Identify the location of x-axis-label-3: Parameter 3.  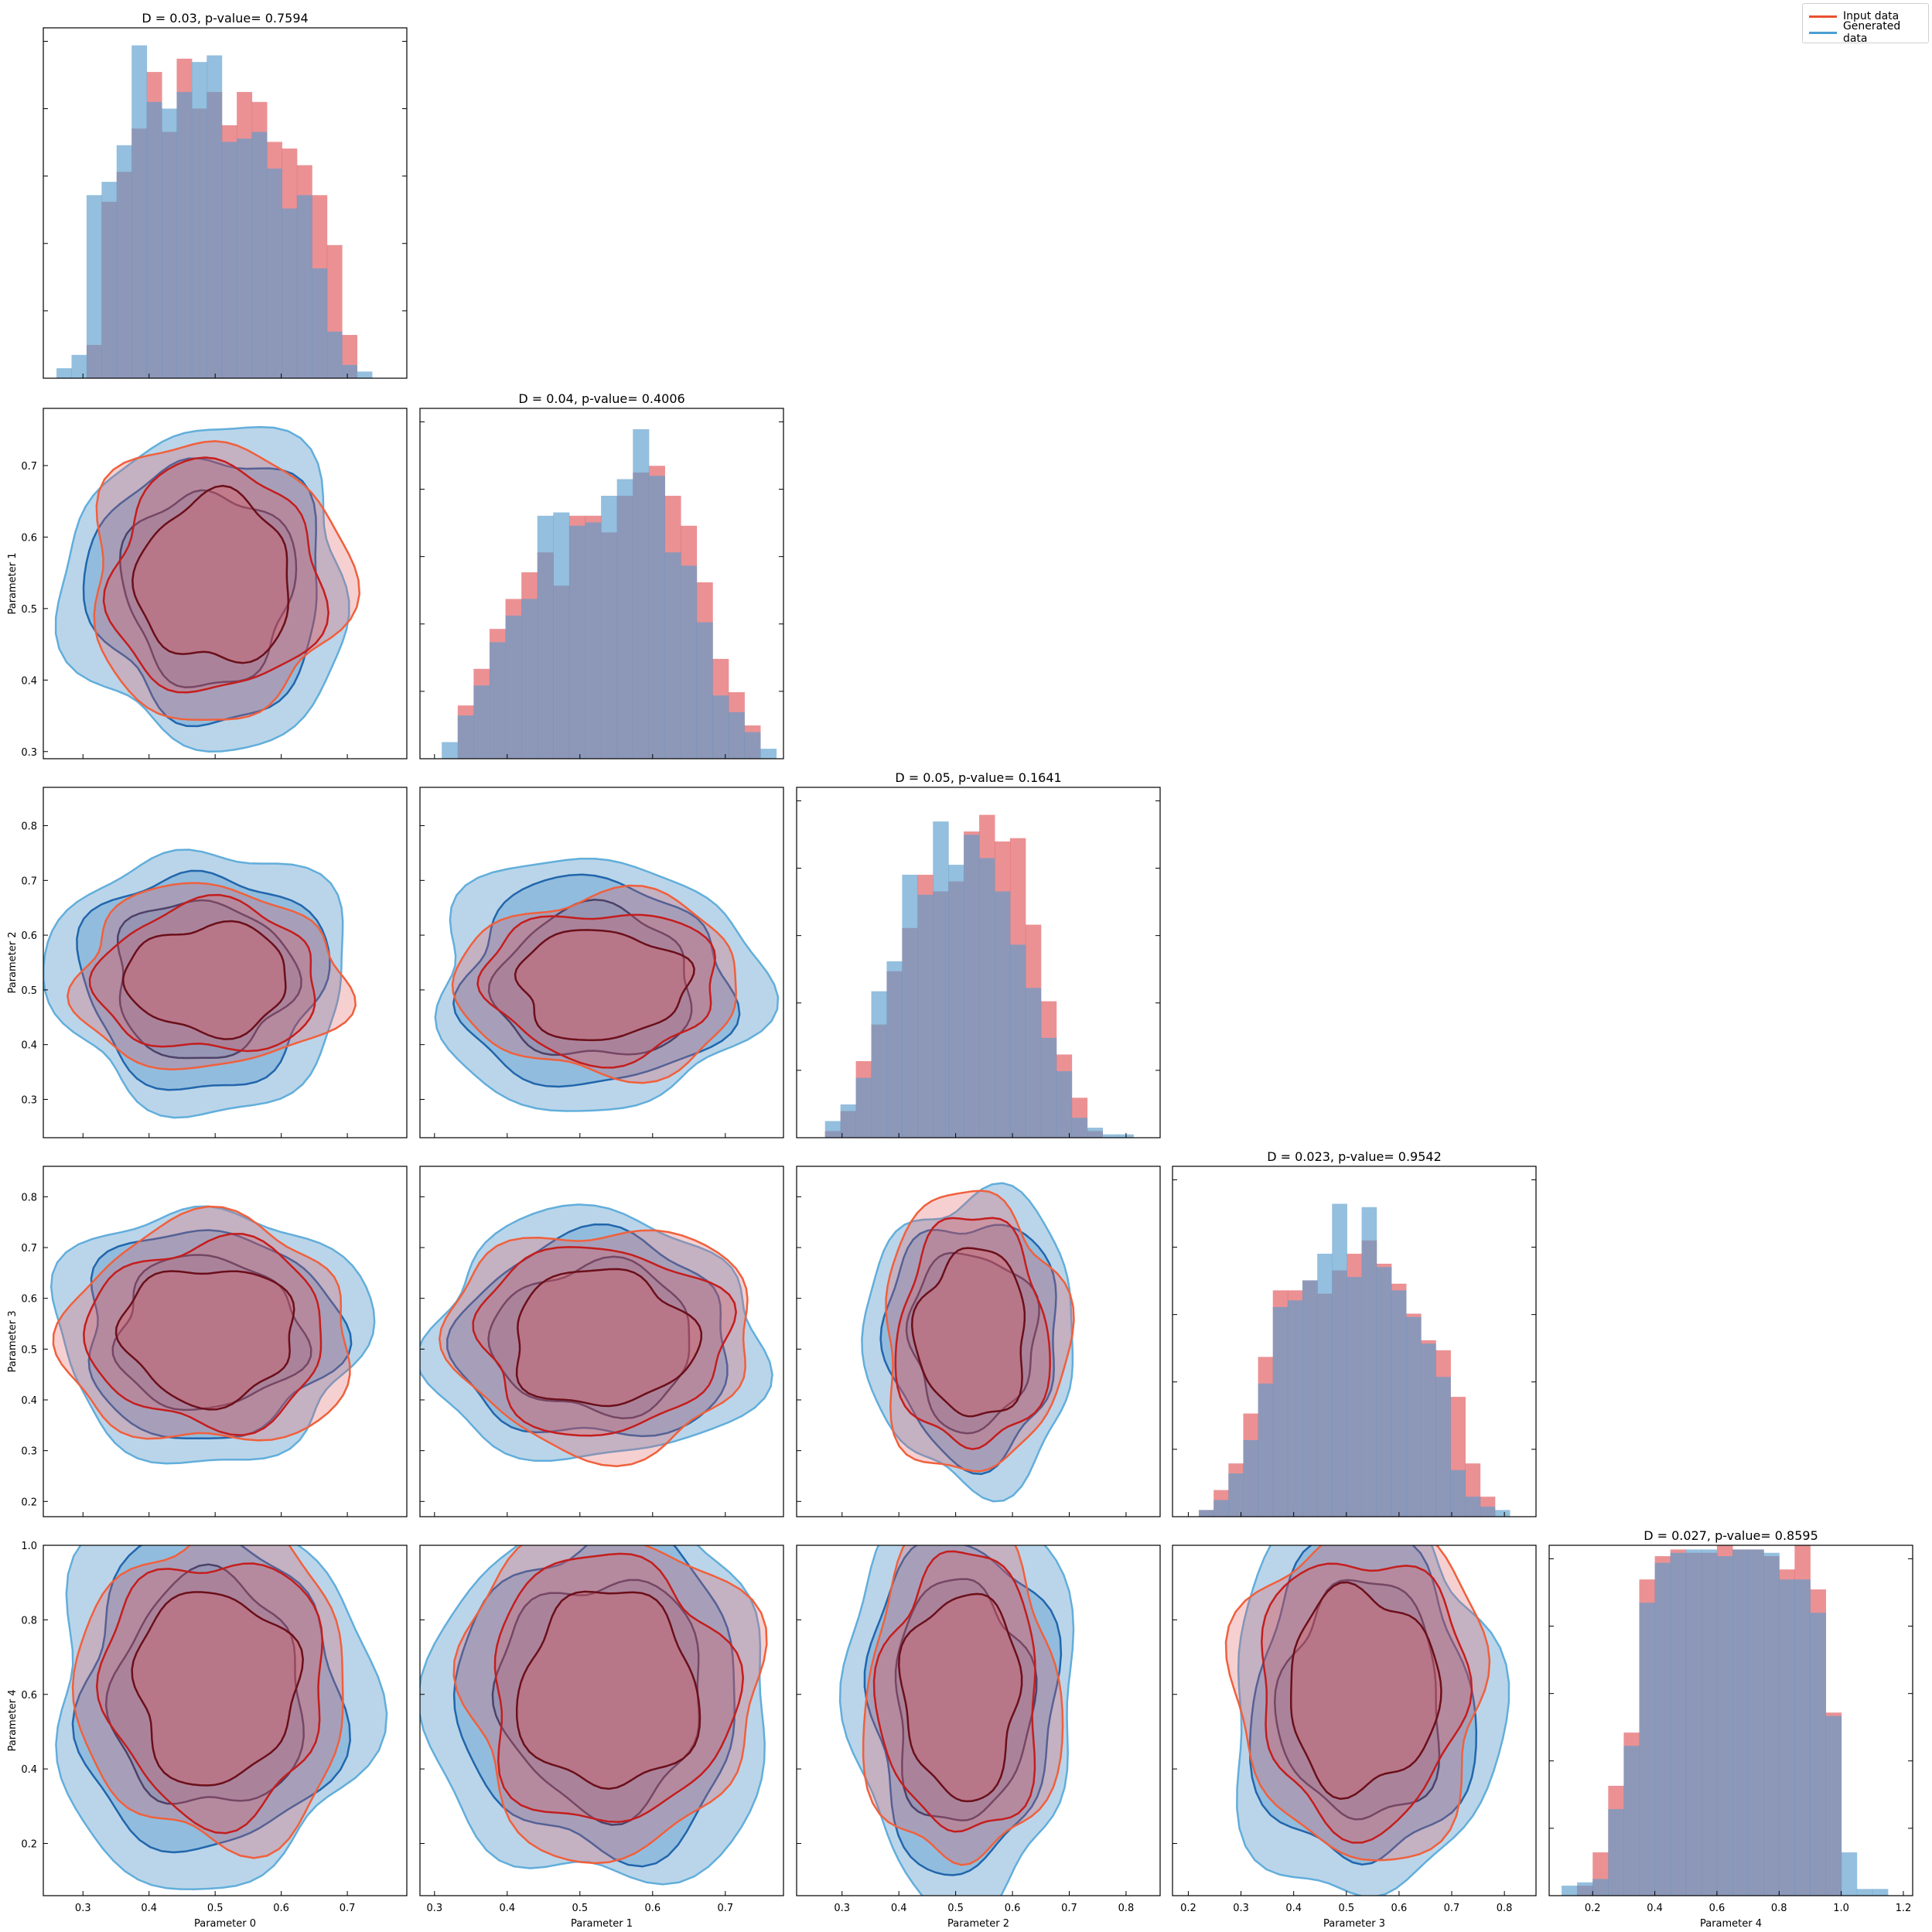
(1354, 1924).